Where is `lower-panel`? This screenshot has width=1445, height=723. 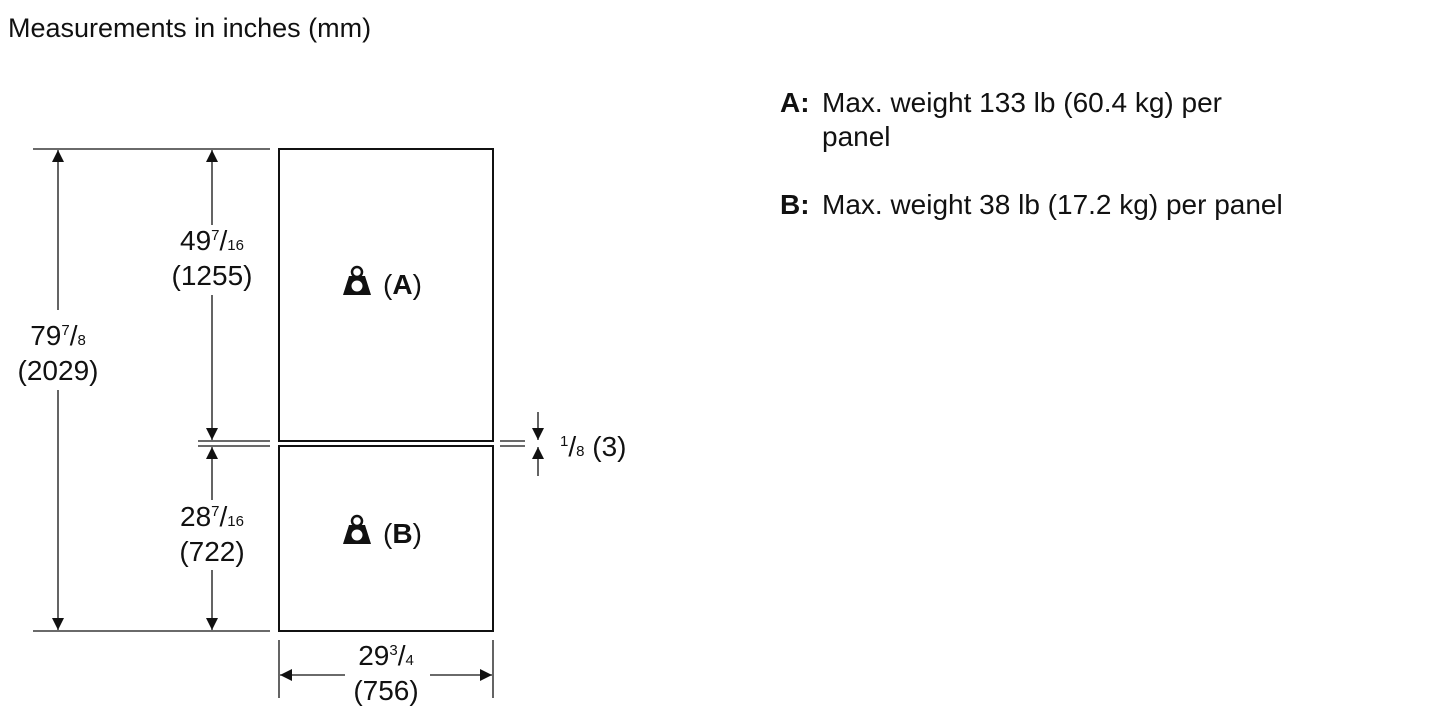 lower-panel is located at coordinates (386, 538).